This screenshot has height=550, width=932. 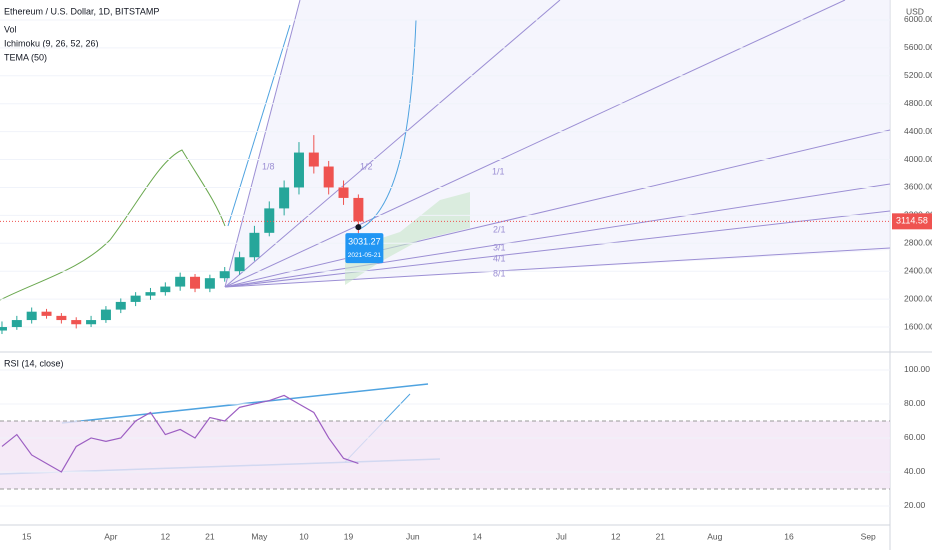 I want to click on annotation-price: 3031.27, so click(x=364, y=242).